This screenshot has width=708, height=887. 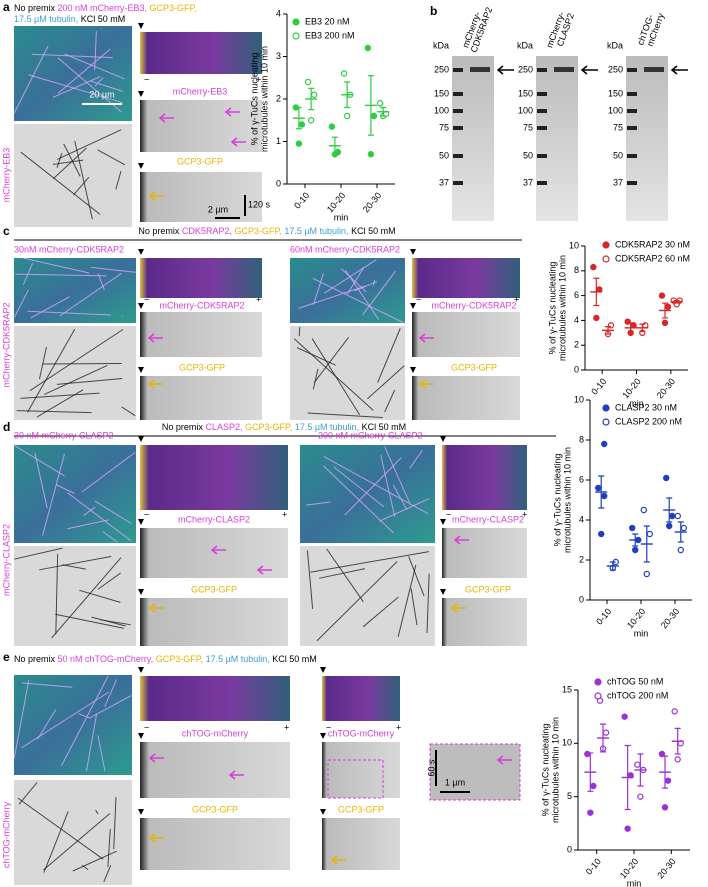 I want to click on label: 30nM mCherry-CDK5RAP2, so click(x=69, y=249).